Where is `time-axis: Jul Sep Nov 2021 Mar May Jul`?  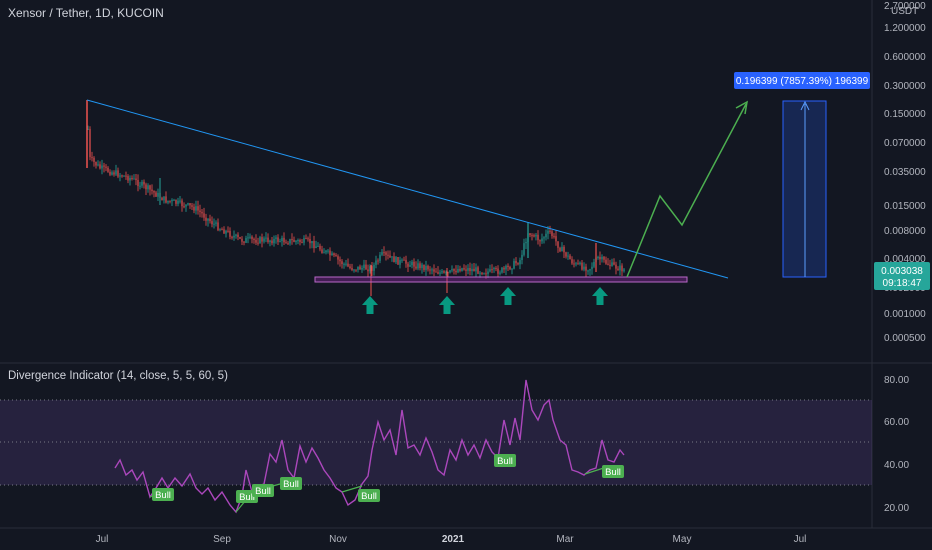
time-axis: Jul Sep Nov 2021 Mar May Jul is located at coordinates (451, 539).